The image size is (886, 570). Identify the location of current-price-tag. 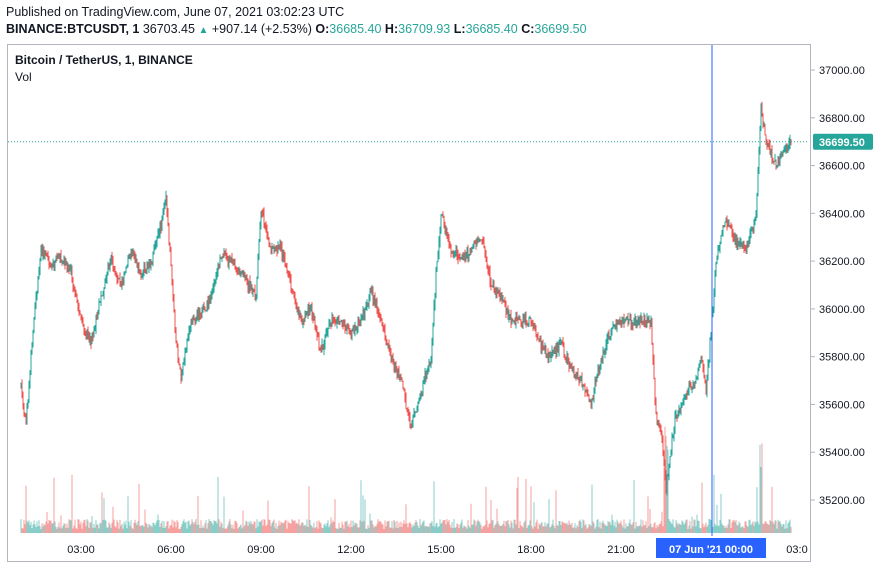
(843, 141).